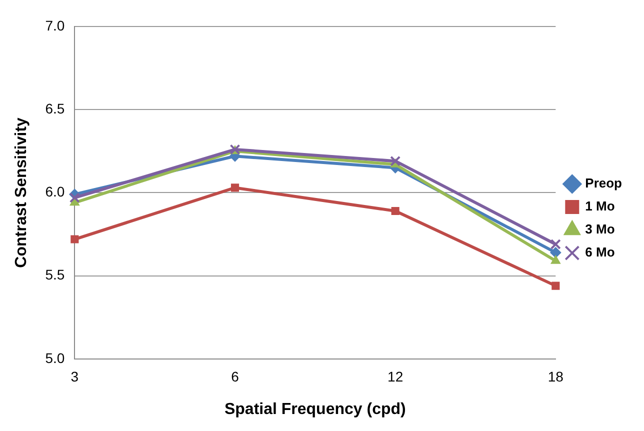 This screenshot has width=644, height=431. I want to click on y-tick-label: 7.0, so click(55, 25).